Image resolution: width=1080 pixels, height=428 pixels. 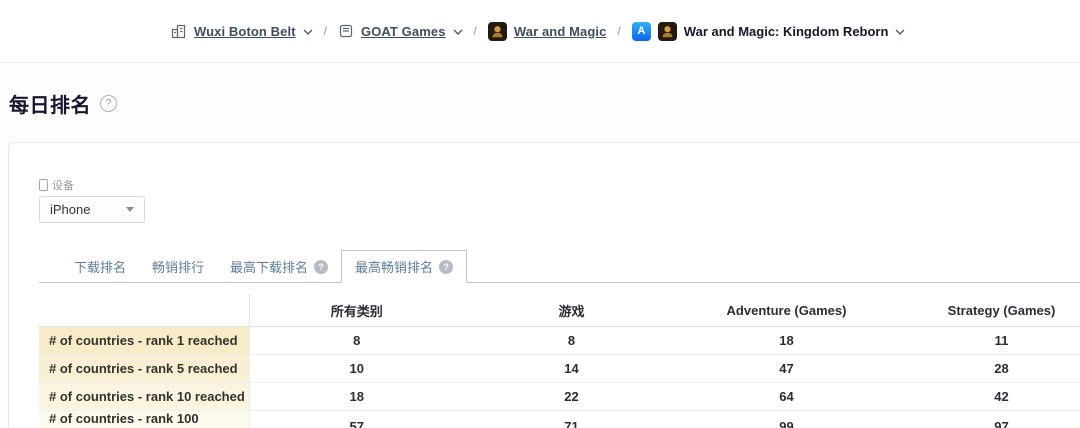 What do you see at coordinates (70, 209) in the screenshot?
I see `device-select-value: iPhone` at bounding box center [70, 209].